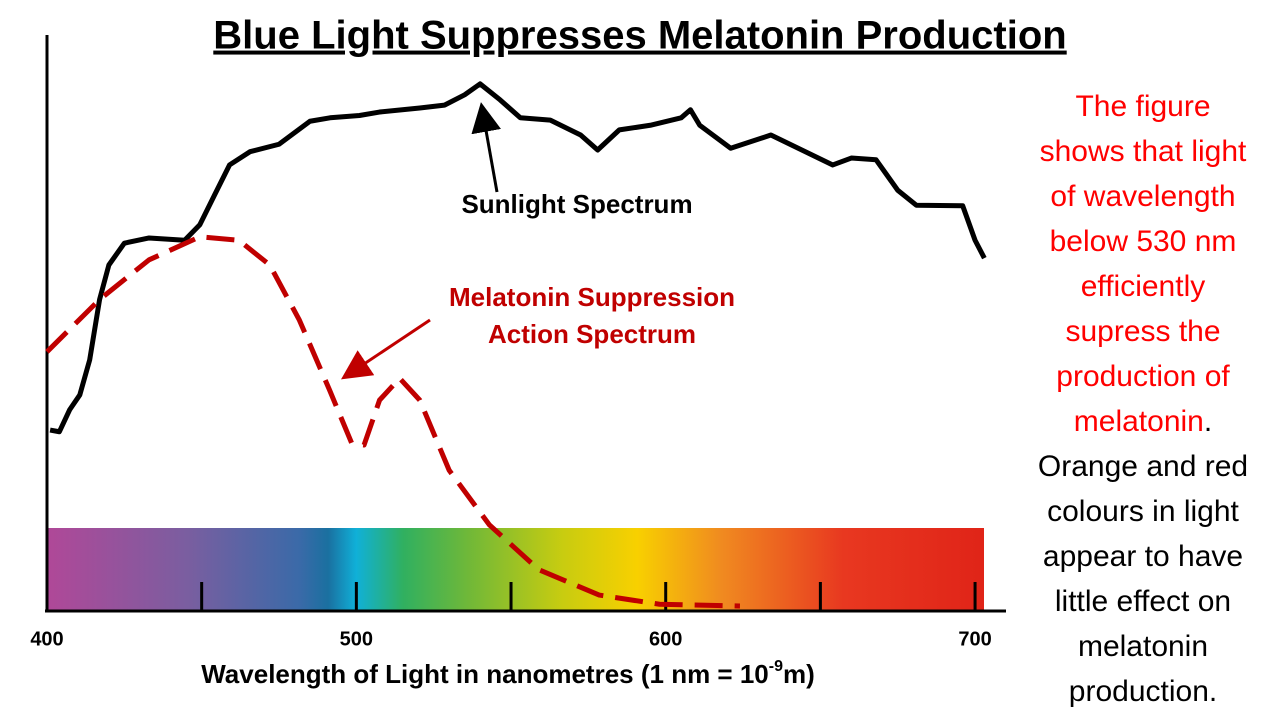 Image resolution: width=1280 pixels, height=720 pixels. What do you see at coordinates (799, 674) in the screenshot?
I see `x-axis-label-part: m)` at bounding box center [799, 674].